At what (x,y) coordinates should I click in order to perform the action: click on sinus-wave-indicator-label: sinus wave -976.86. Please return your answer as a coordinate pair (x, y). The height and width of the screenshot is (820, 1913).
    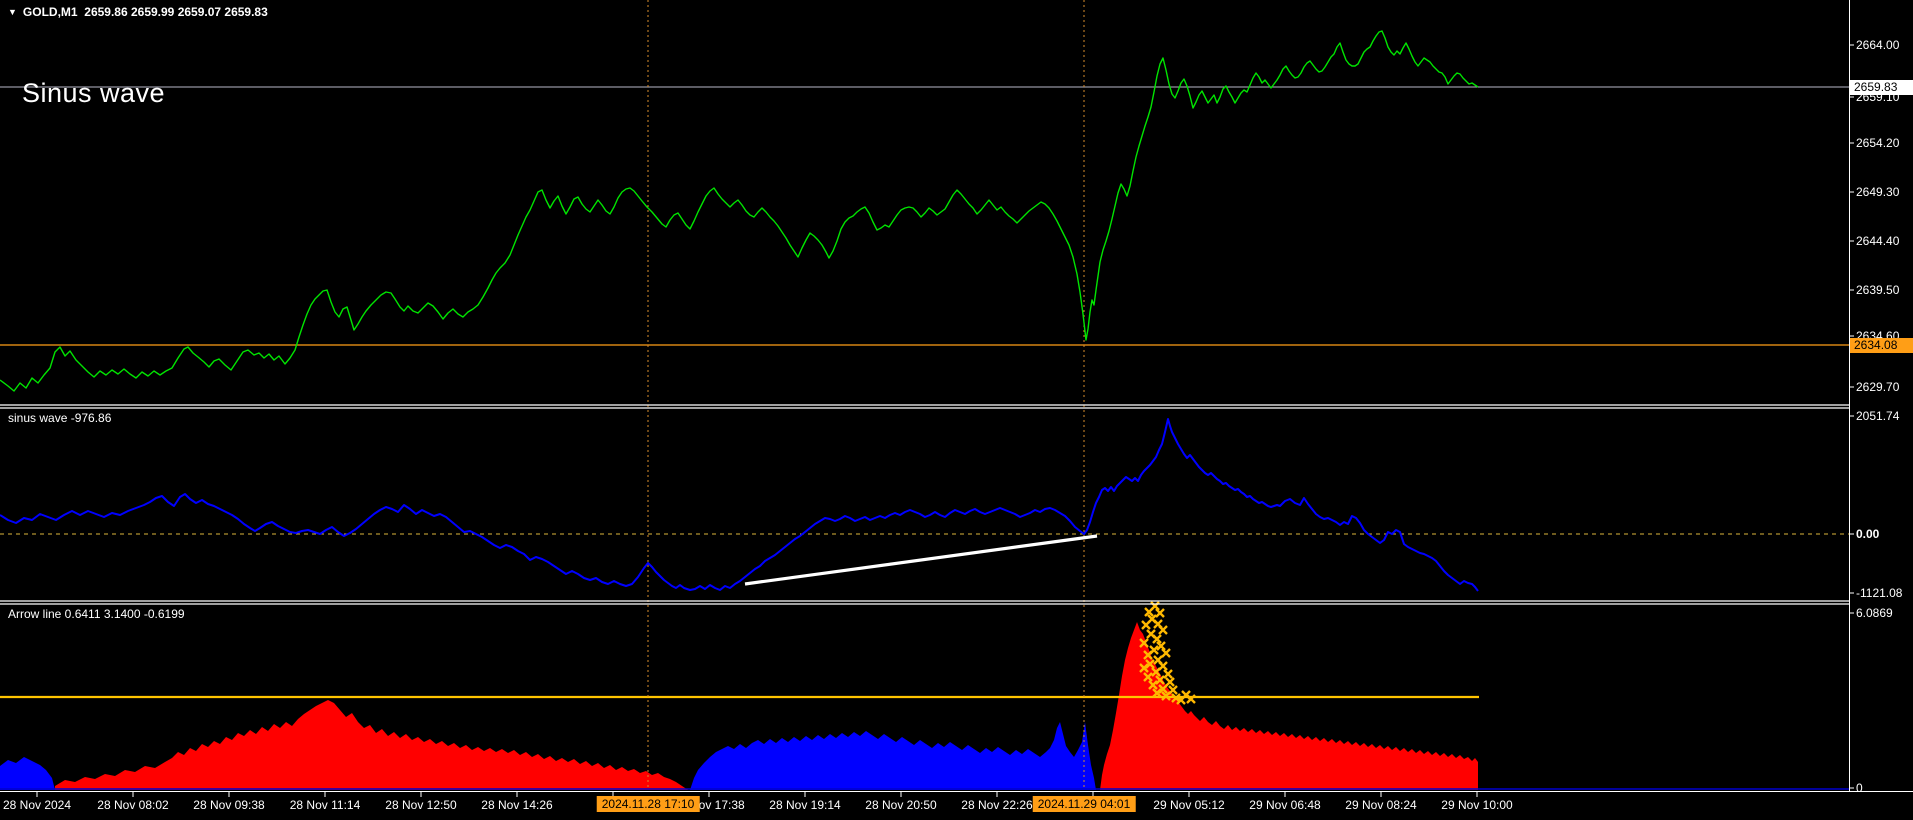
    Looking at the image, I should click on (60, 418).